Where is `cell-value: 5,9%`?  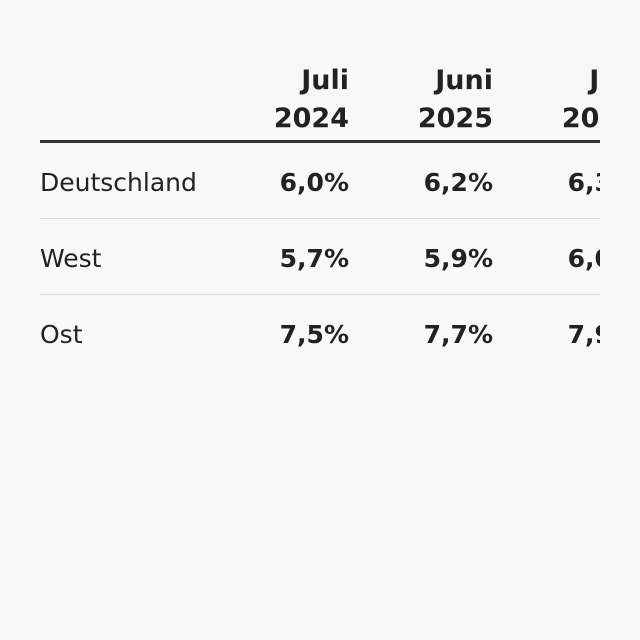 cell-value: 5,9% is located at coordinates (458, 258).